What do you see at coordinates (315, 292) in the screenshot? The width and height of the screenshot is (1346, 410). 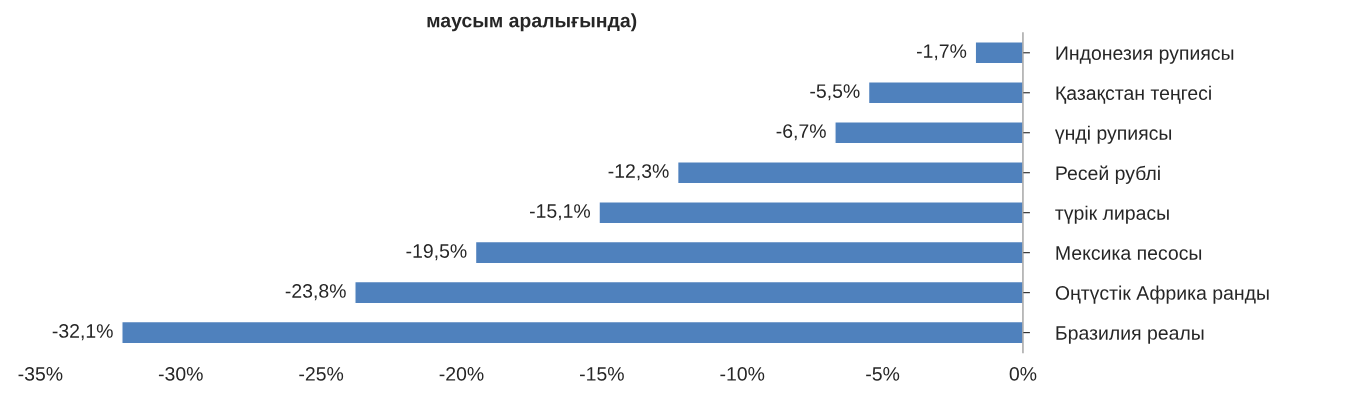 I see `data-label: -23,8%` at bounding box center [315, 292].